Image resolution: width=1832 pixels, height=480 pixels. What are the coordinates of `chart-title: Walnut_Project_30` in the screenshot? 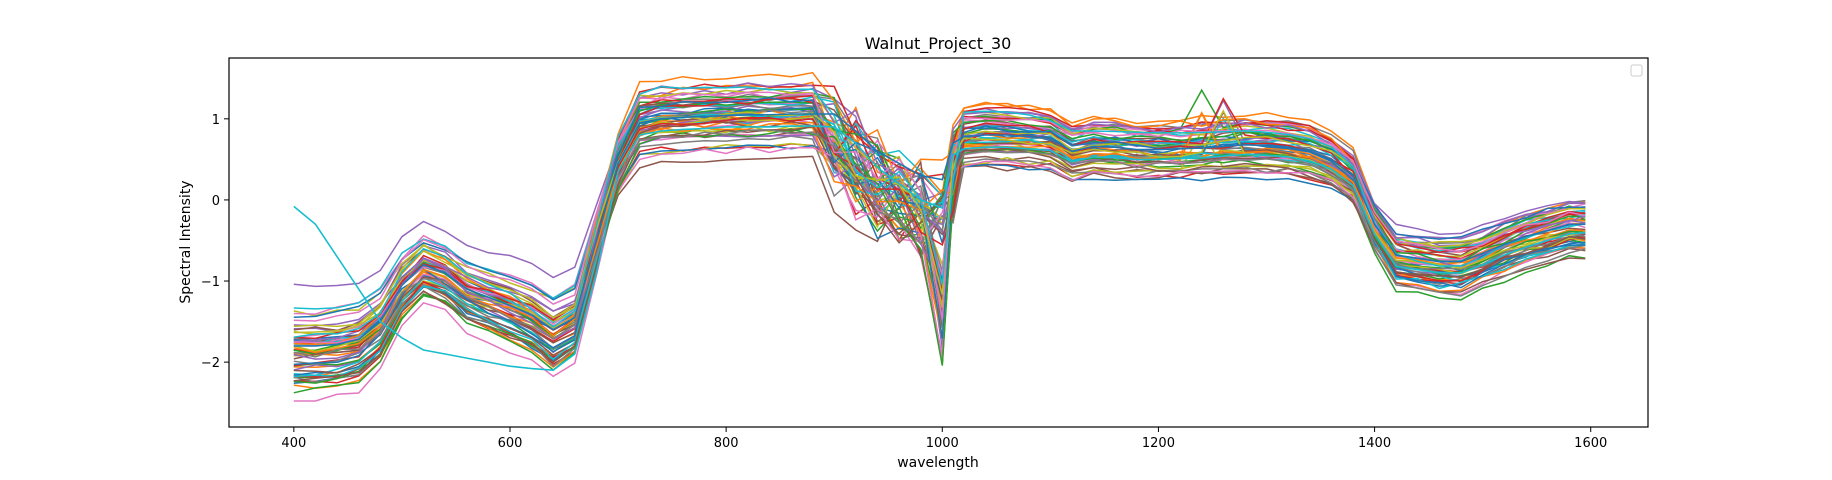 It's located at (938, 44).